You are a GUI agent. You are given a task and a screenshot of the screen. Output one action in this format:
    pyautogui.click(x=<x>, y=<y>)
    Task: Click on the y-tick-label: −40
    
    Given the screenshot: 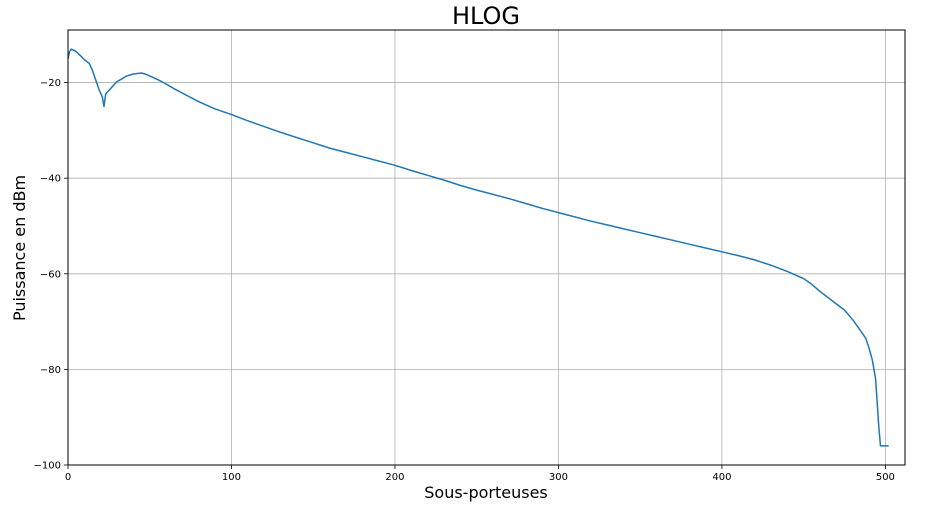 What is the action you would take?
    pyautogui.click(x=50, y=179)
    